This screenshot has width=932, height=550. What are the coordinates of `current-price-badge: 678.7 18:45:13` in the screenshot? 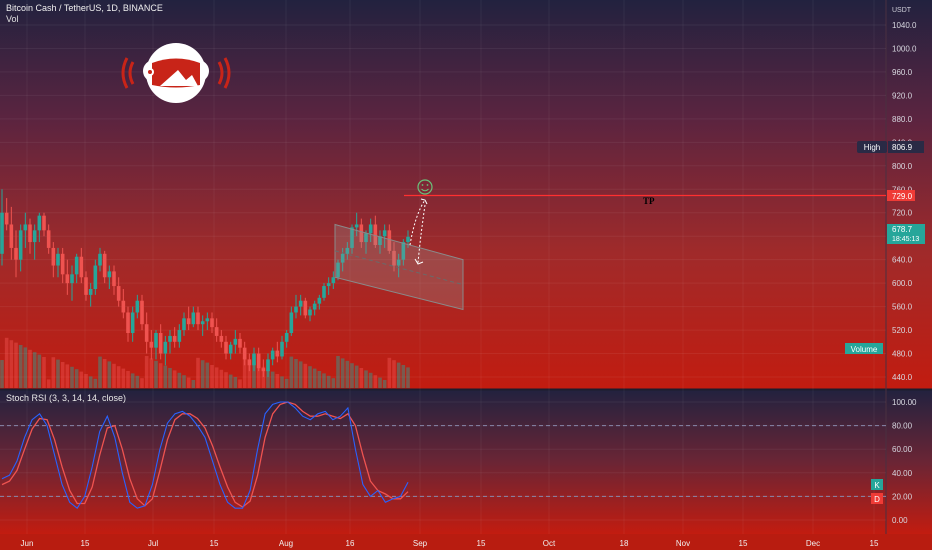 It's located at (906, 234).